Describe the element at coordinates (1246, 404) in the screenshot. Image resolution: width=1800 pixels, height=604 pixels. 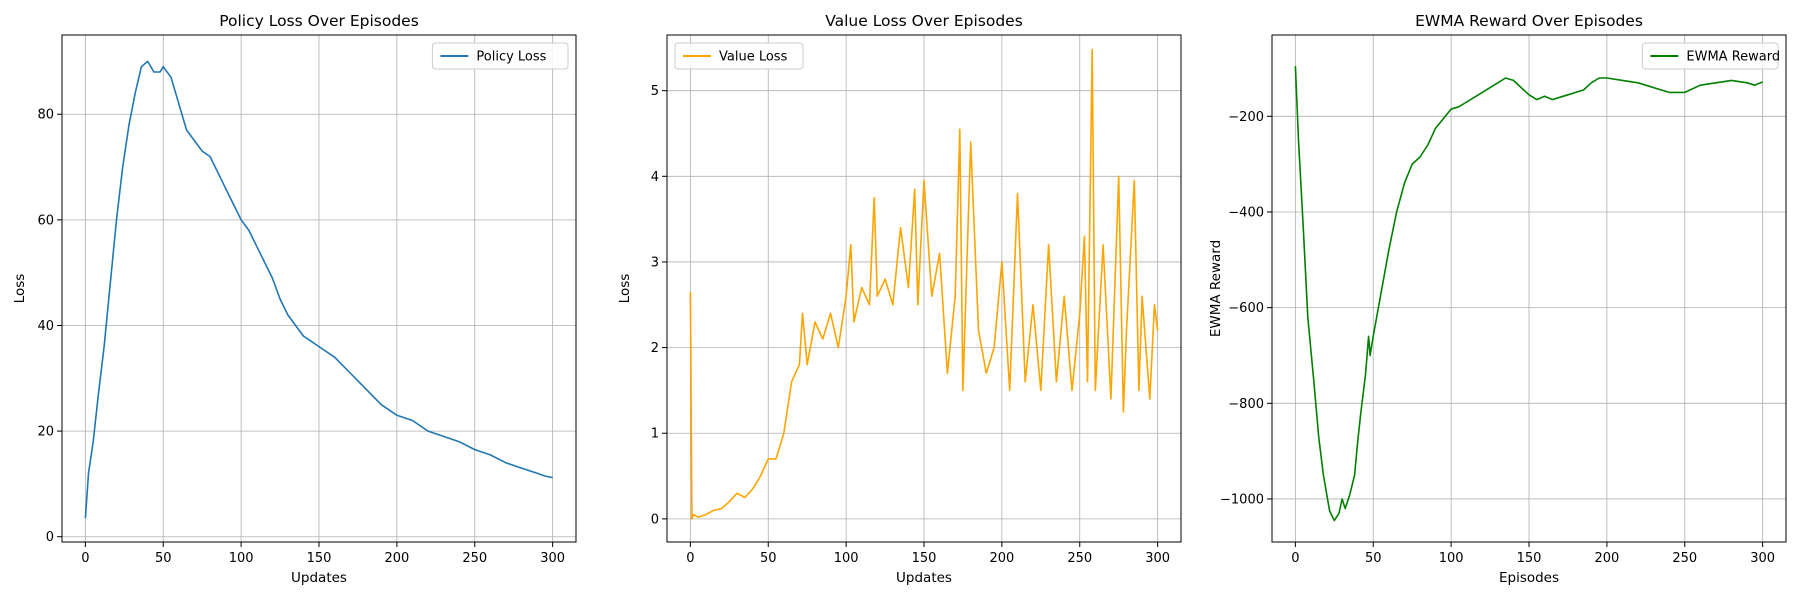
I see `y-tick-label: −800` at that location.